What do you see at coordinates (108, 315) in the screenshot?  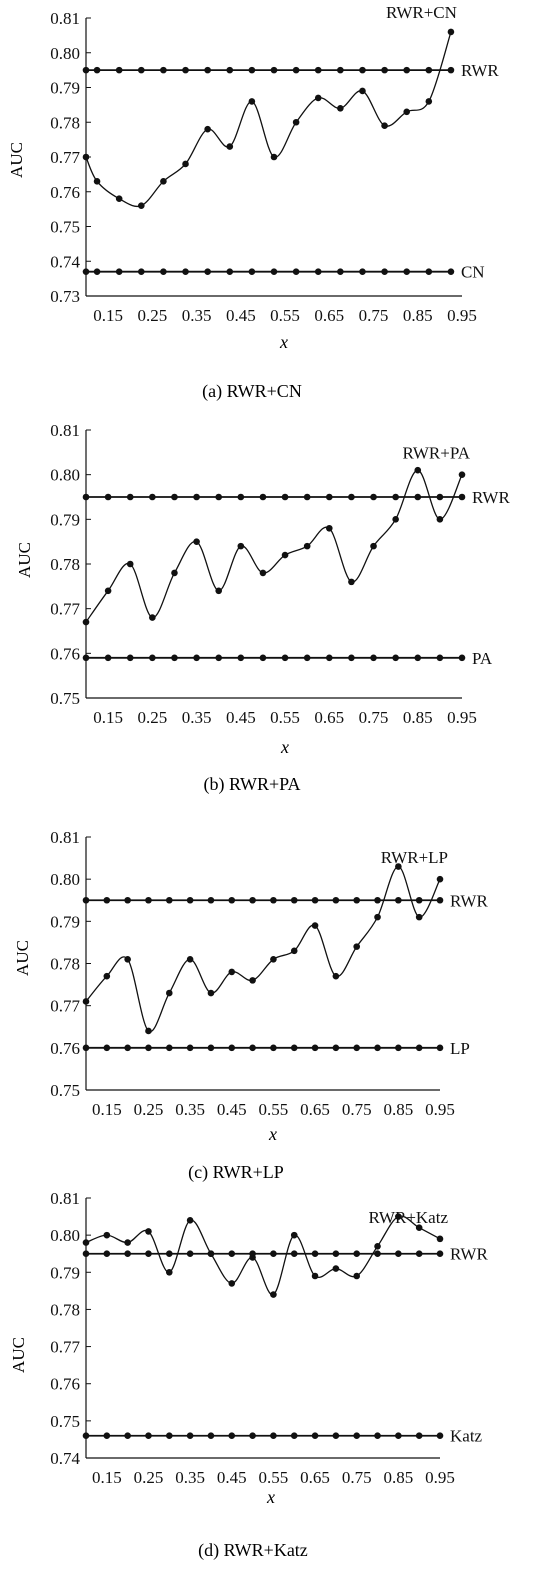 I see `chart-a-x-tick-label: 0.15` at bounding box center [108, 315].